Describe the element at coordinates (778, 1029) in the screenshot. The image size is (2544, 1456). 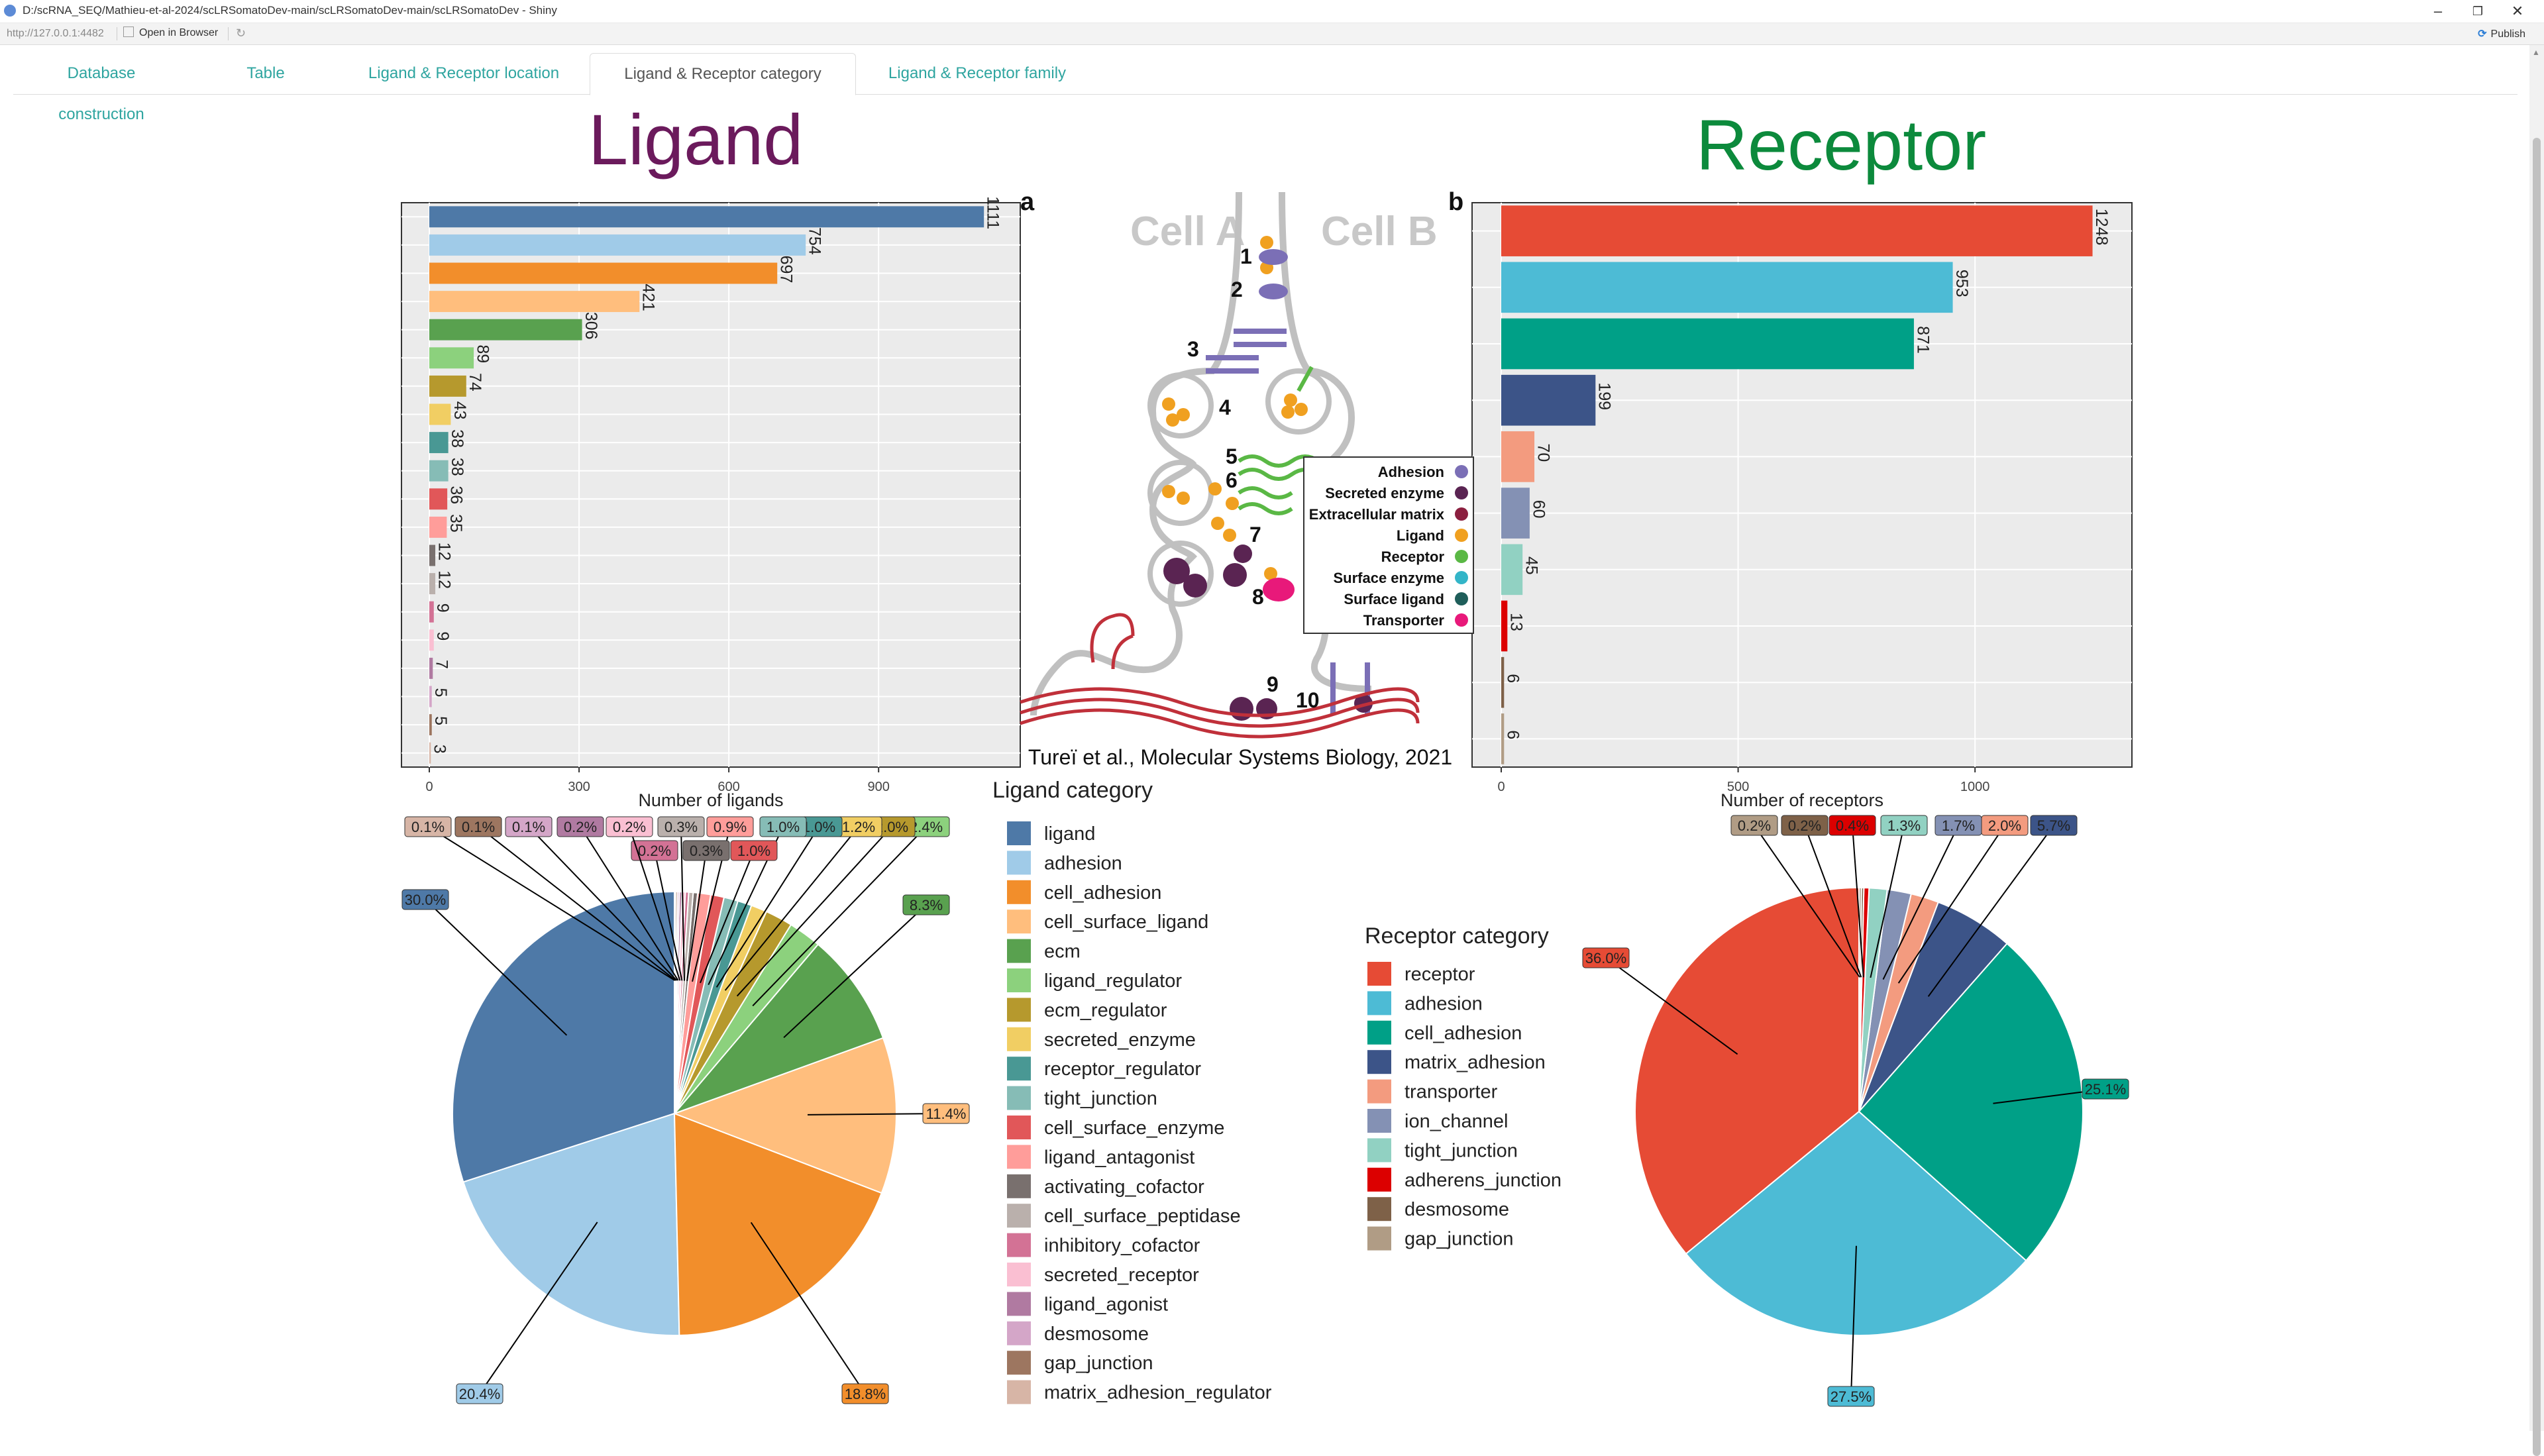
I see `pie-slice-ecm` at that location.